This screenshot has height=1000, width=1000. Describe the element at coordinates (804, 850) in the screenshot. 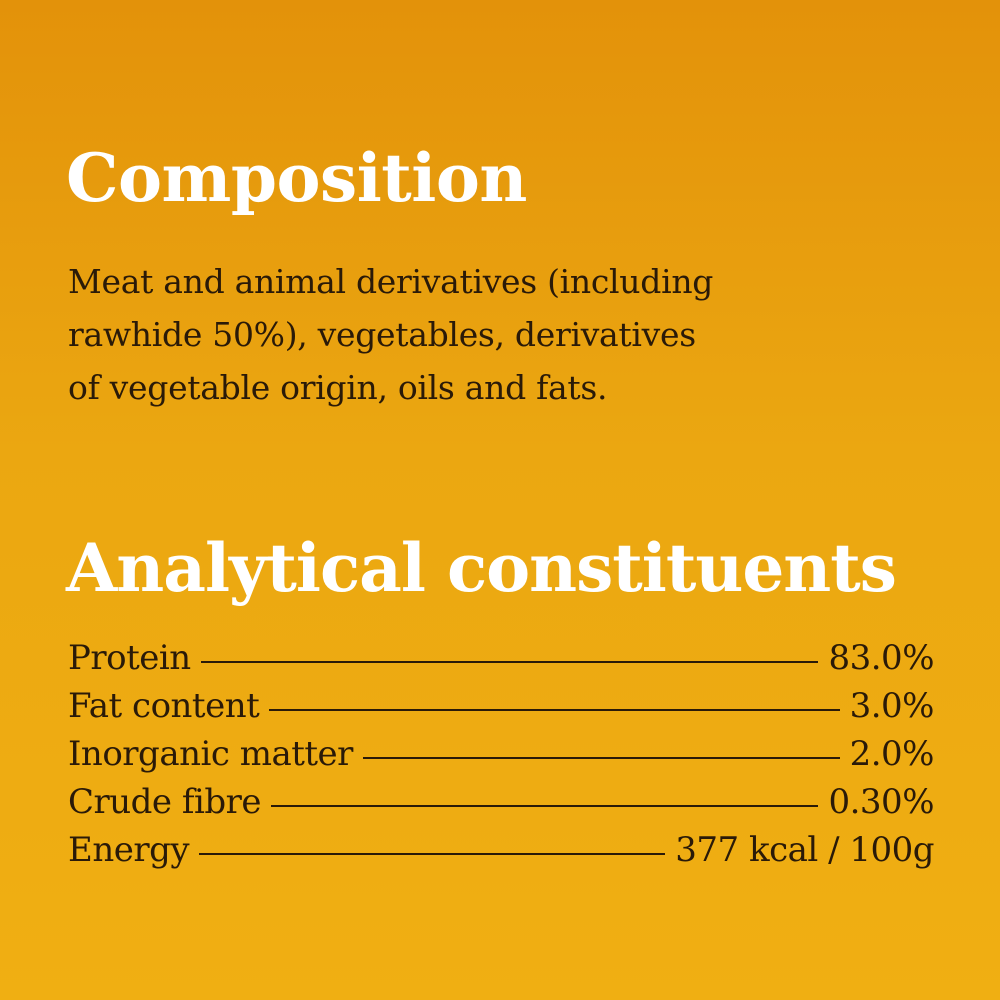

I see `constituent-value: 377 kcal / 100g` at that location.